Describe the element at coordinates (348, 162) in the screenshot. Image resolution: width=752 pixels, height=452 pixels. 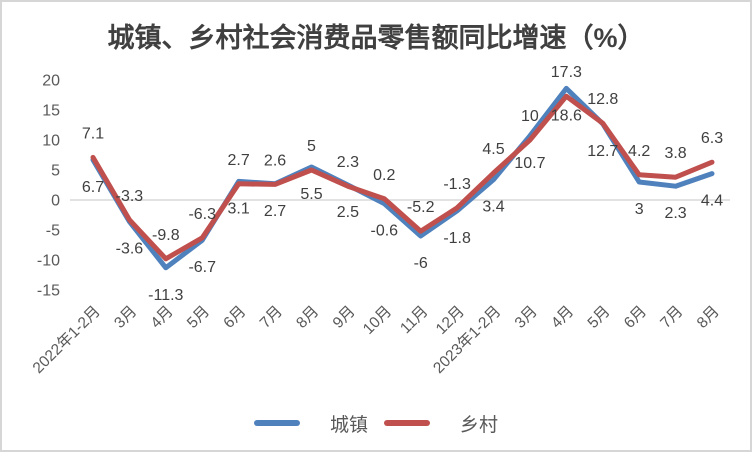
I see `rural-data-label: 2.3` at that location.